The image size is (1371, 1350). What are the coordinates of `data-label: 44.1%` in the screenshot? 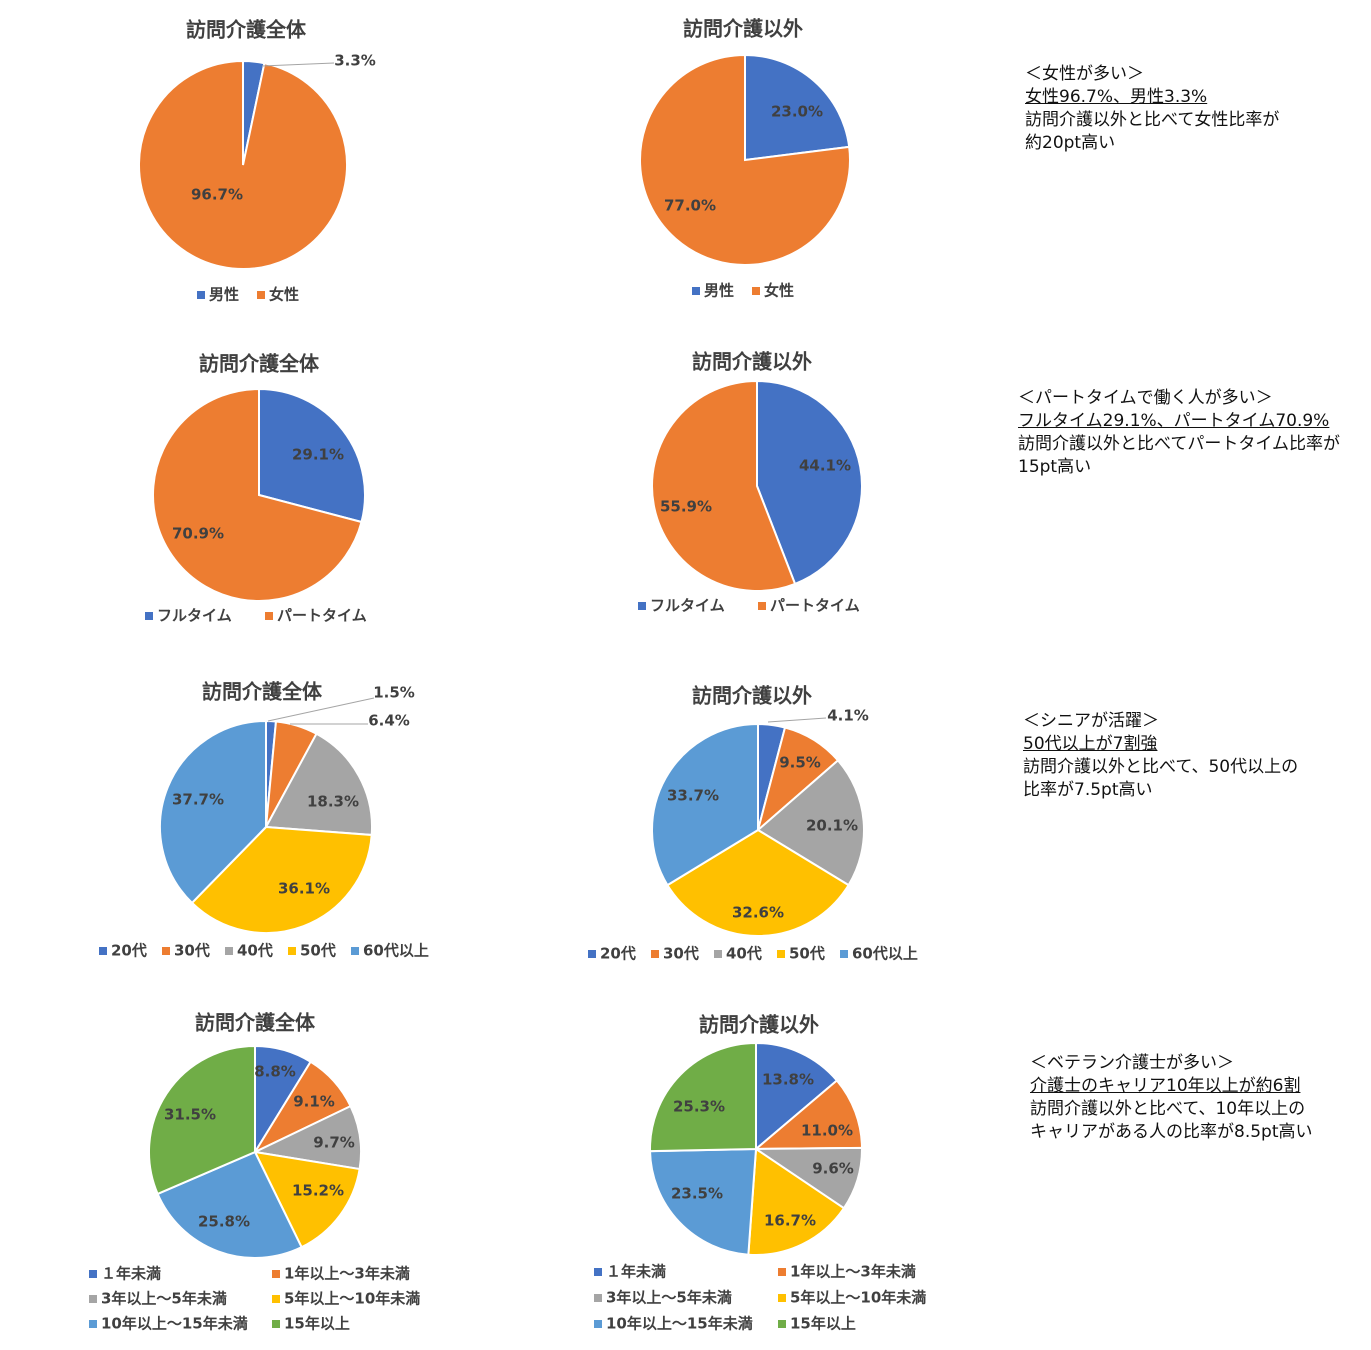 It's located at (825, 466).